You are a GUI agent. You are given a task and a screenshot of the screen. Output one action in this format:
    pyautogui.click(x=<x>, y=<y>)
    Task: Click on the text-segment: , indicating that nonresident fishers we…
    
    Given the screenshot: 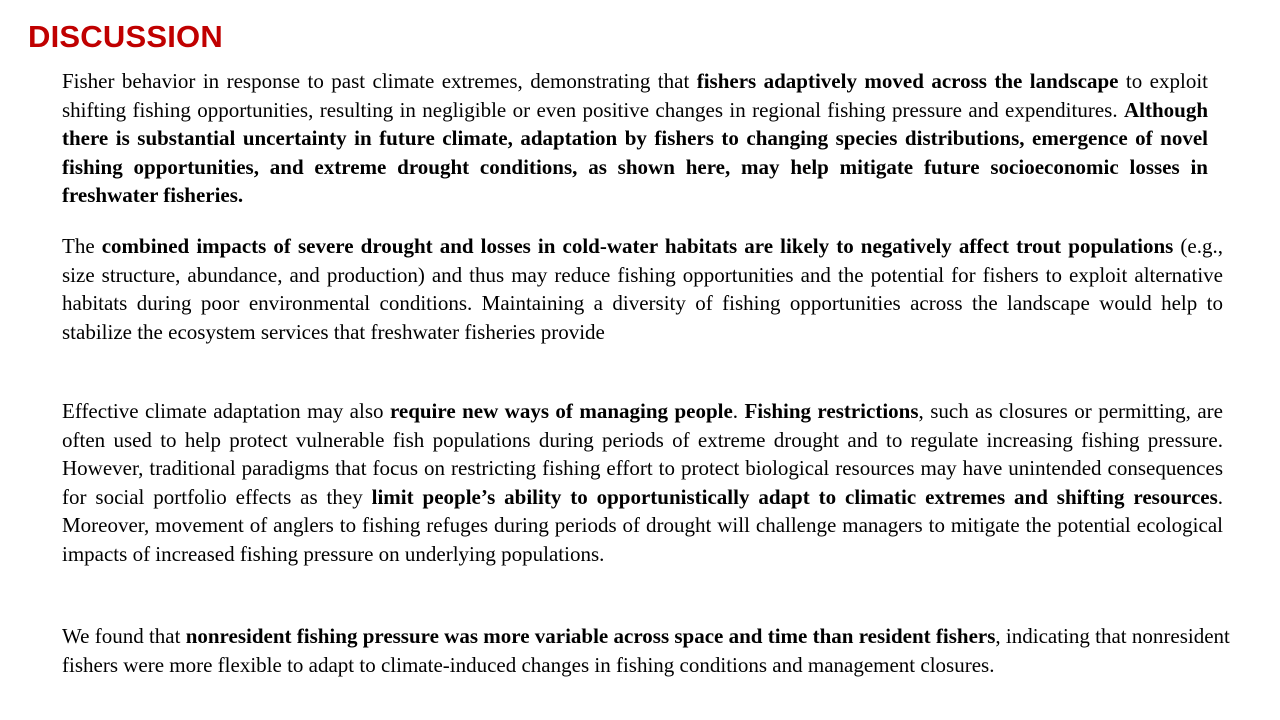 What is the action you would take?
    pyautogui.click(x=646, y=650)
    